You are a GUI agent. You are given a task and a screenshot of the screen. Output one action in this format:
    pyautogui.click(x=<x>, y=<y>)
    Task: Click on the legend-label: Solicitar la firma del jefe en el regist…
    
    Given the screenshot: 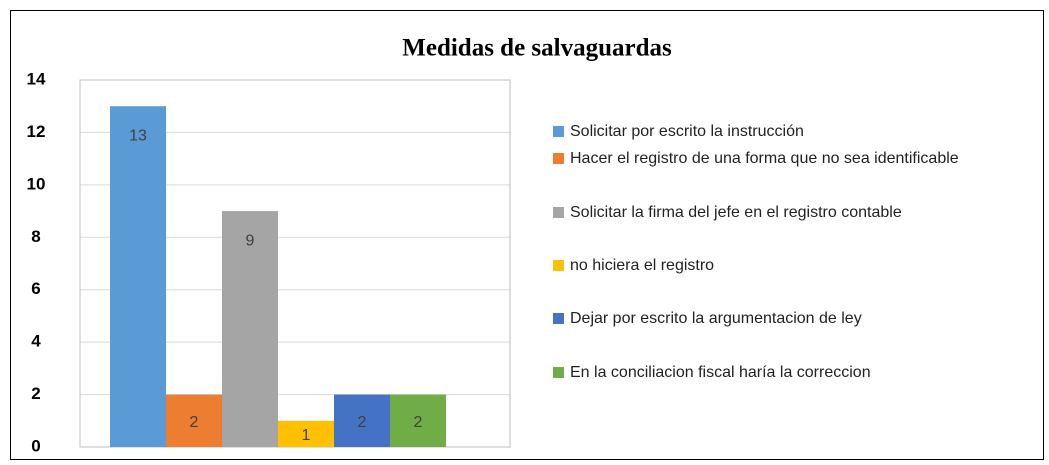 What is the action you would take?
    pyautogui.click(x=736, y=212)
    